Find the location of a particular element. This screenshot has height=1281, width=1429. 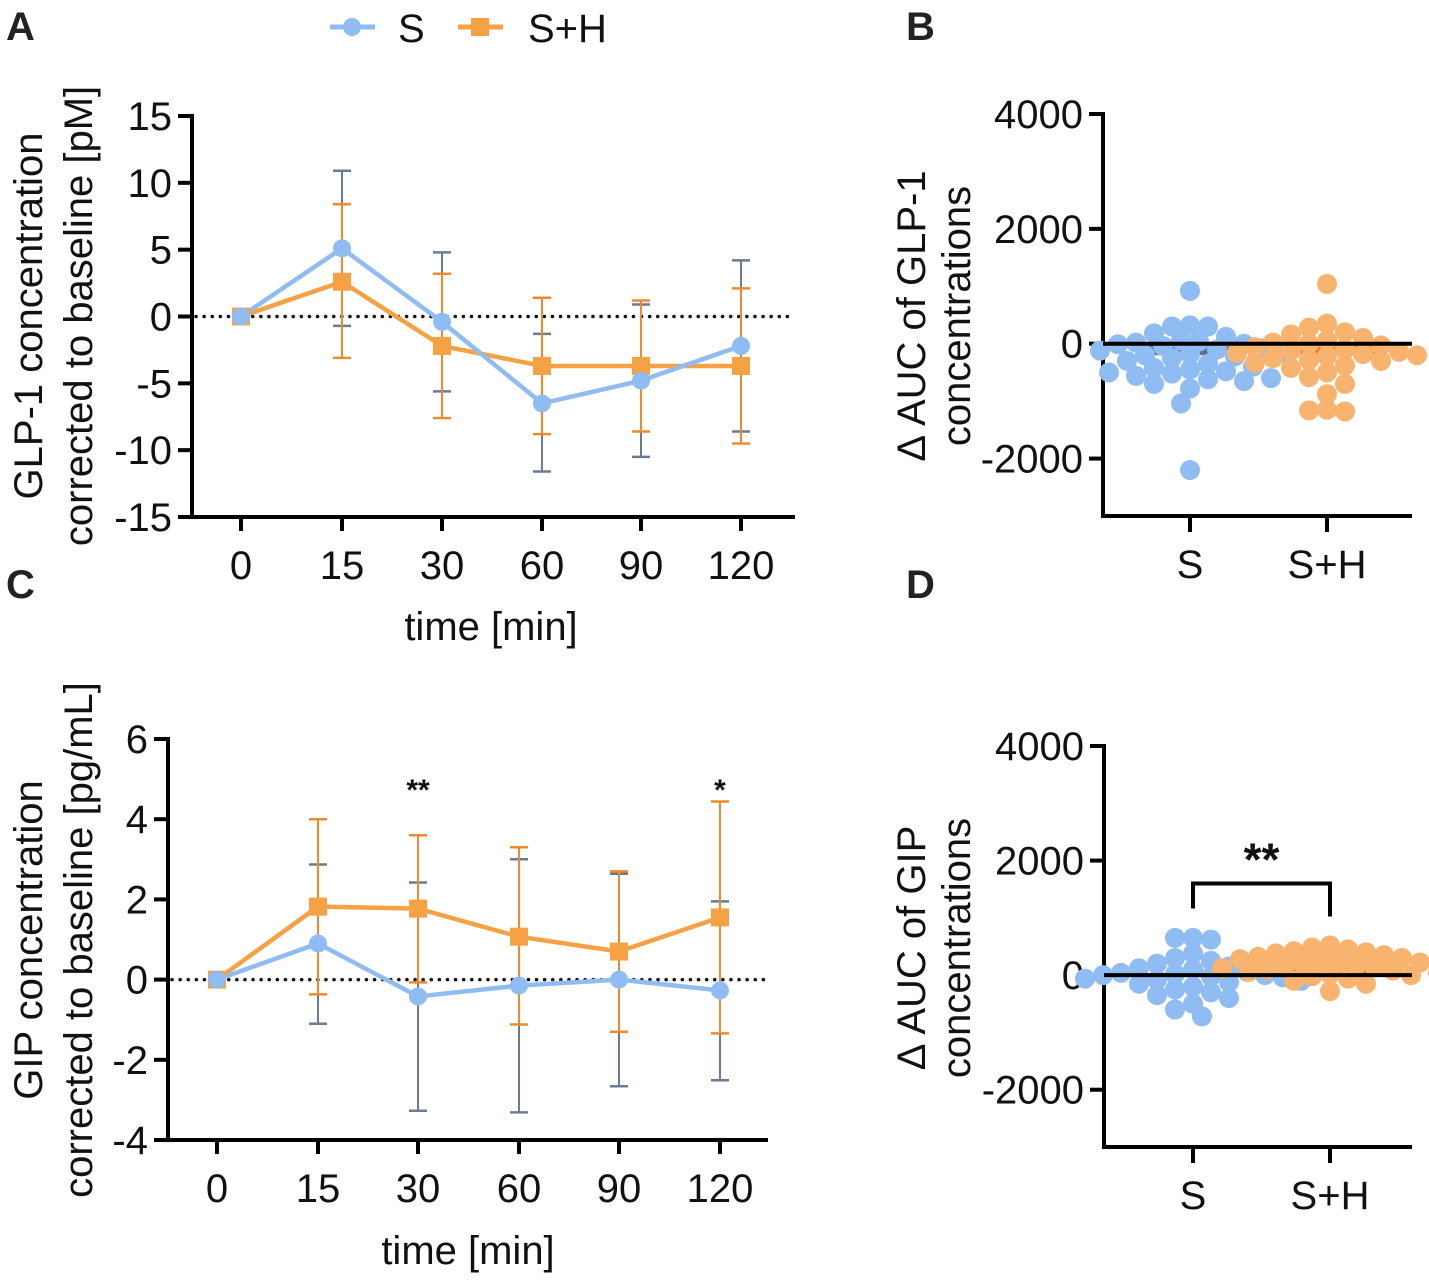

panel-d-ylabel-line1: Δ AUC of GIP is located at coordinates (912, 948).